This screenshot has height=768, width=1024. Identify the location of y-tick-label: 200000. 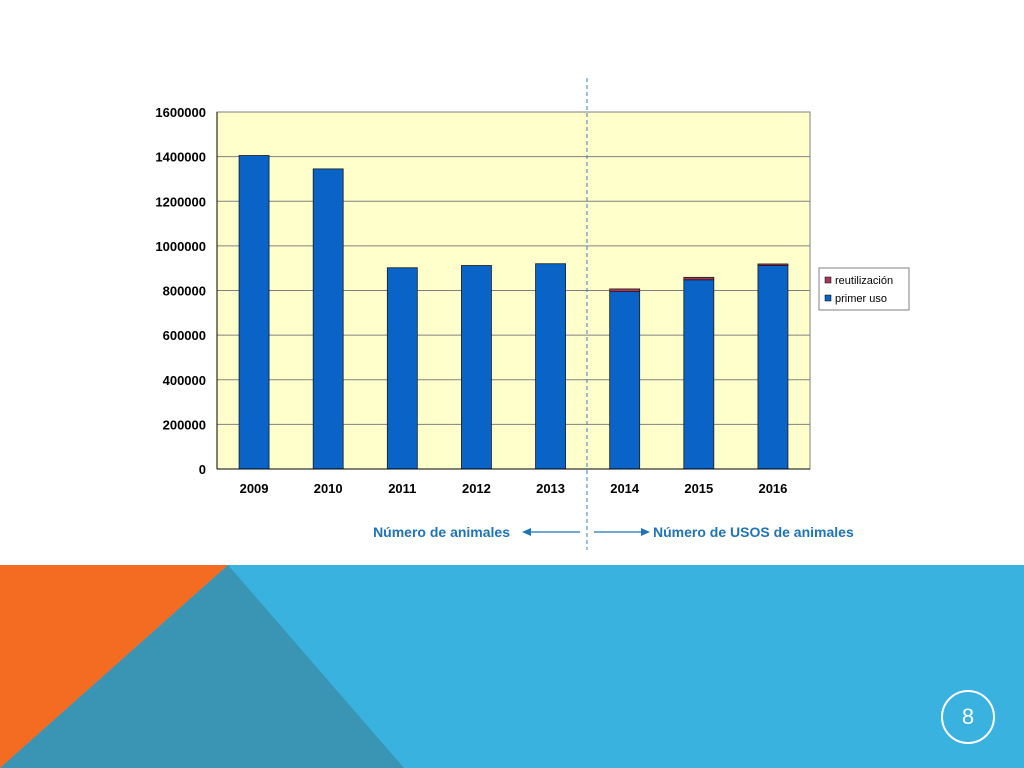
(184, 424).